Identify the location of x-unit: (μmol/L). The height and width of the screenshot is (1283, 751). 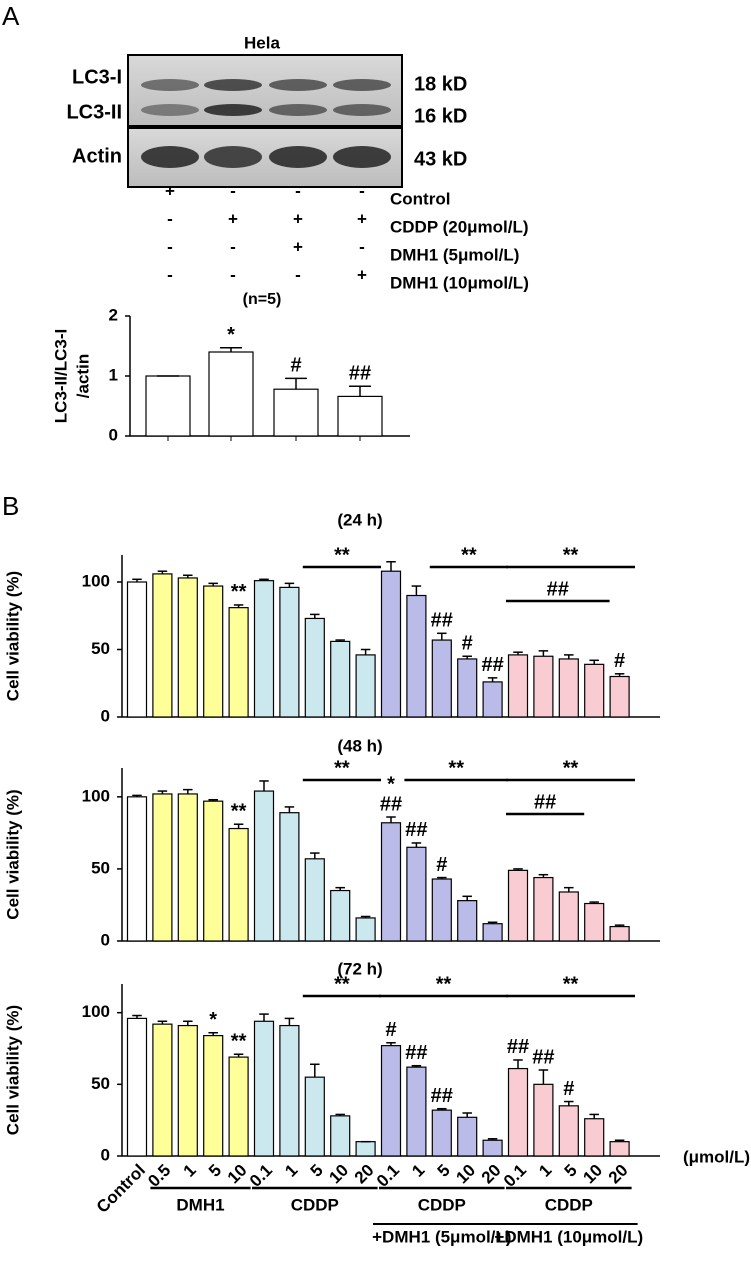
(716, 1156).